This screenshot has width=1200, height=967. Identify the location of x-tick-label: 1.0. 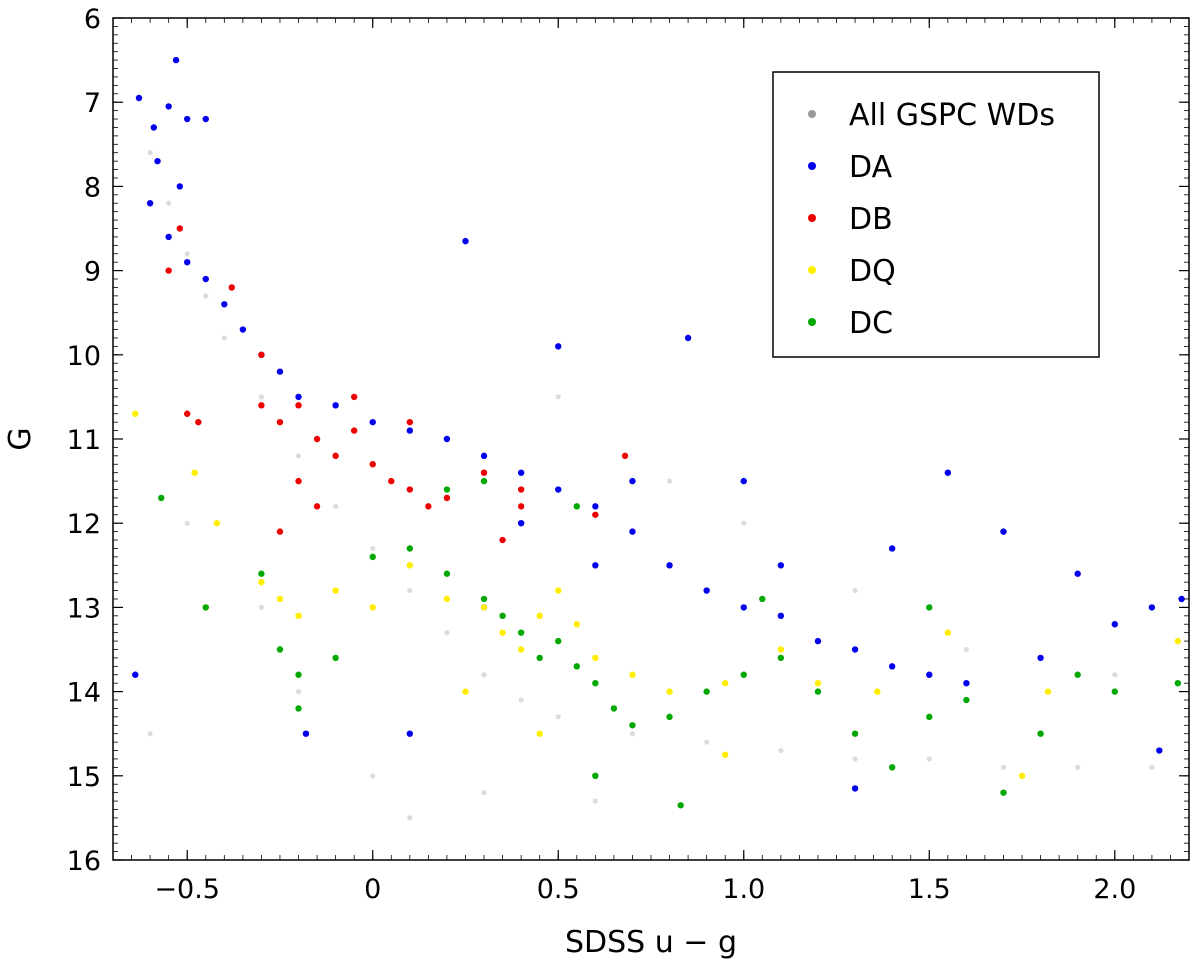
(743, 889).